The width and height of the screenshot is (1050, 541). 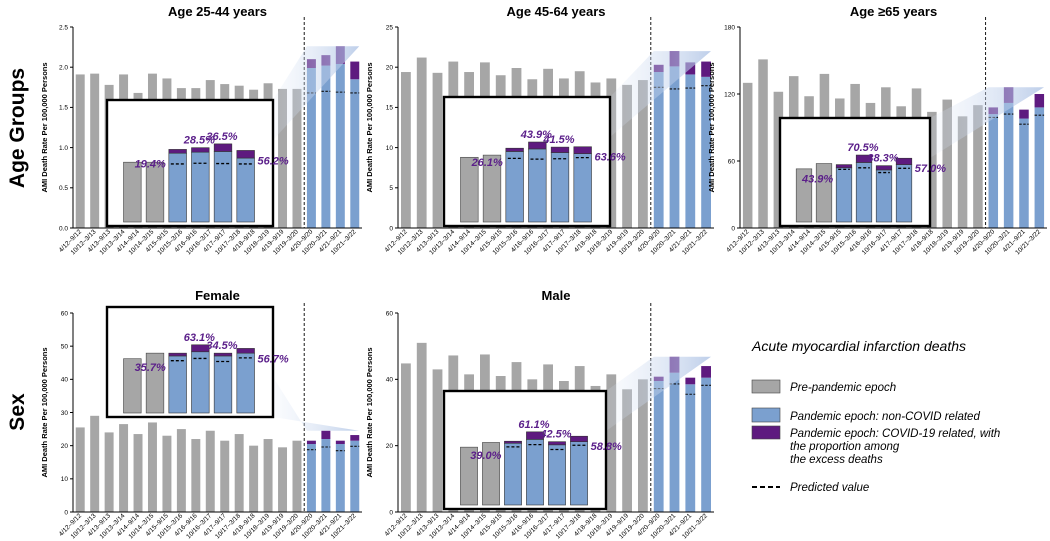 What do you see at coordinates (606, 447) in the screenshot?
I see `excess-percentage-label: 58.8%` at bounding box center [606, 447].